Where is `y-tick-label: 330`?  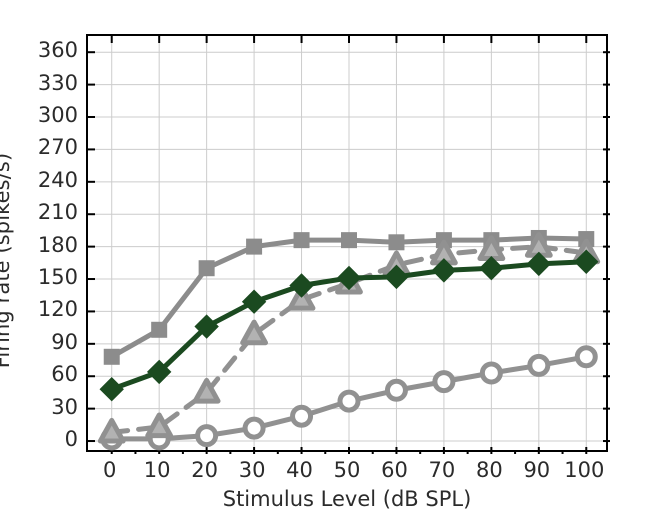 y-tick-label: 330 is located at coordinates (57, 82).